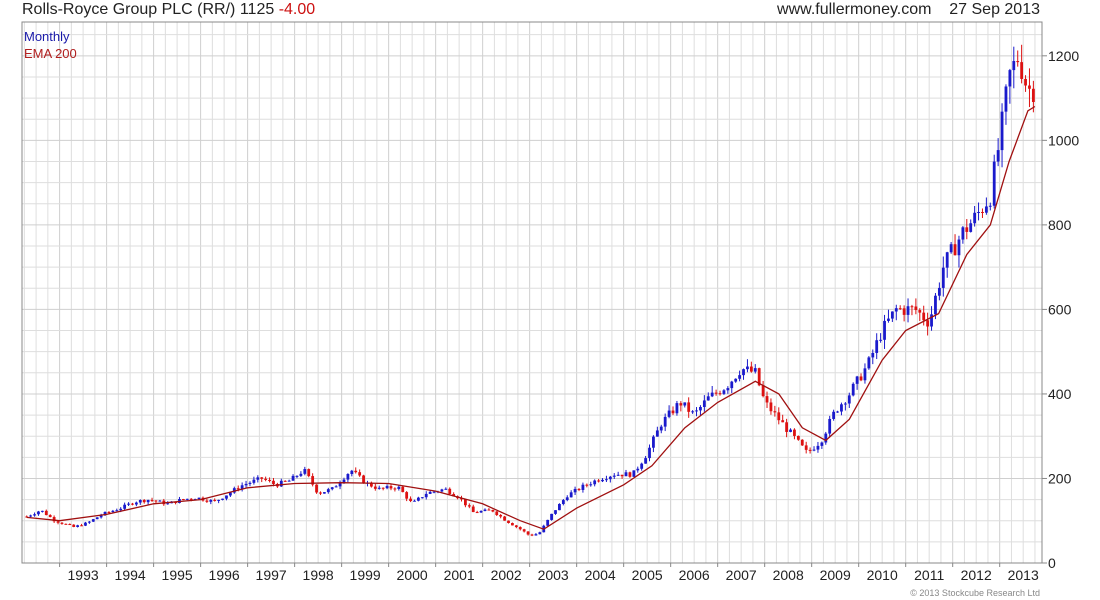 This screenshot has height=600, width=1100. Describe the element at coordinates (976, 575) in the screenshot. I see `x-tick-label: 2012` at that location.